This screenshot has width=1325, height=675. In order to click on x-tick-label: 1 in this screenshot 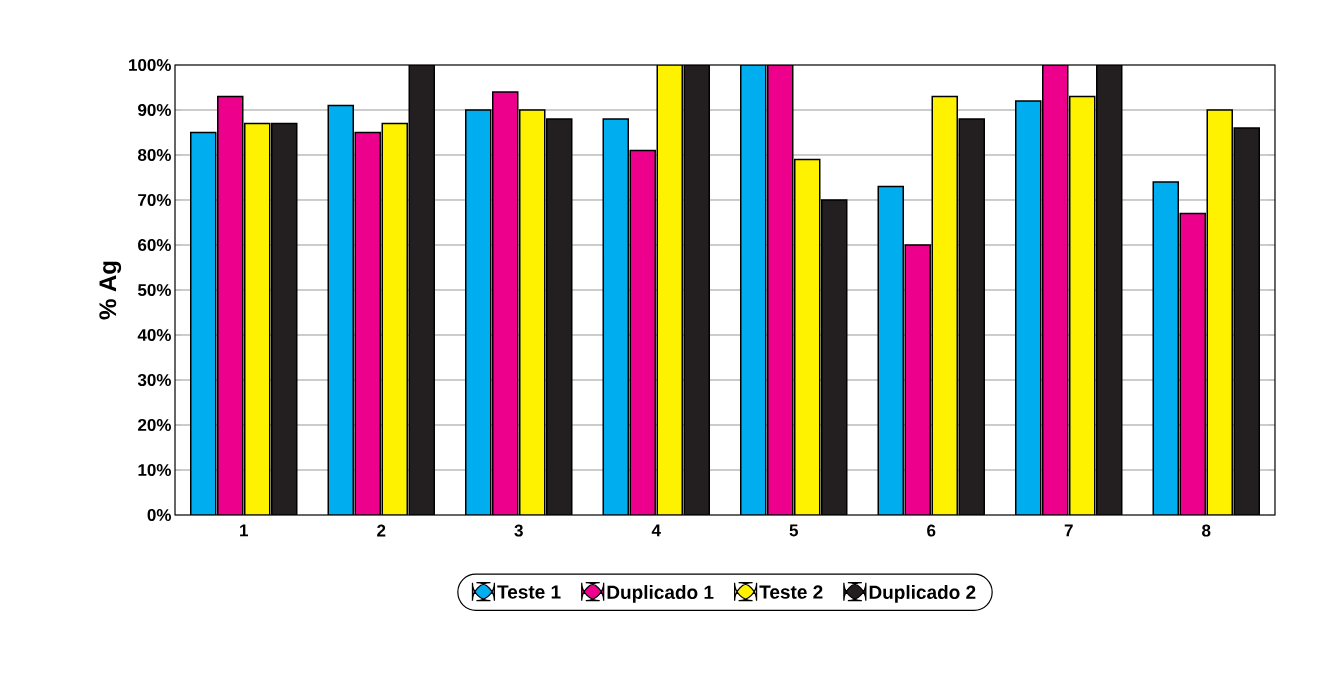, I will do `click(244, 530)`.